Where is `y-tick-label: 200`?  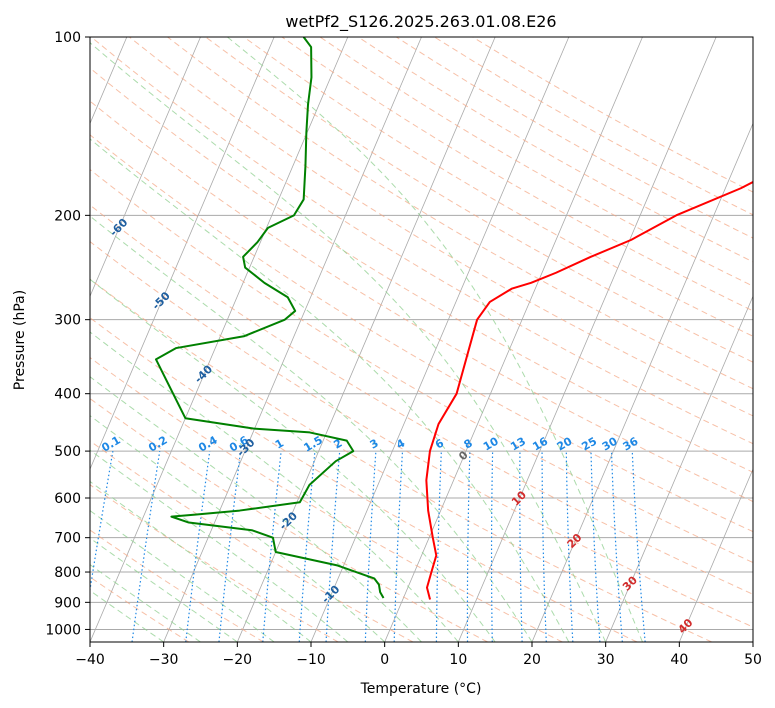
y-tick-label: 200 is located at coordinates (67, 216).